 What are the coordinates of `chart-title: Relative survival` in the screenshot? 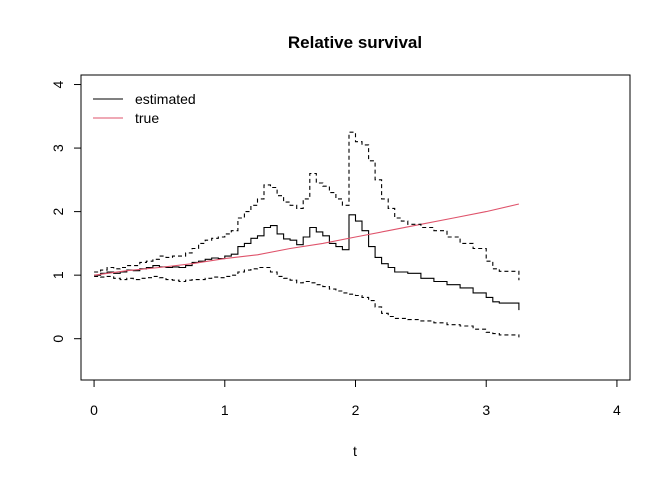 It's located at (355, 42).